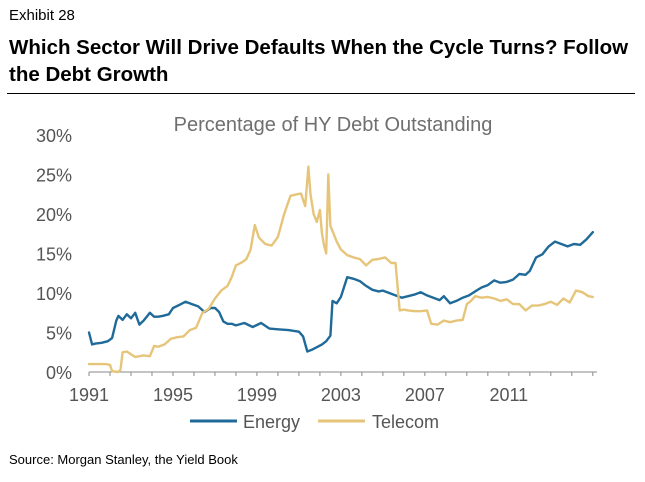 The height and width of the screenshot is (482, 645). I want to click on y-tick-label: 10%, so click(54, 294).